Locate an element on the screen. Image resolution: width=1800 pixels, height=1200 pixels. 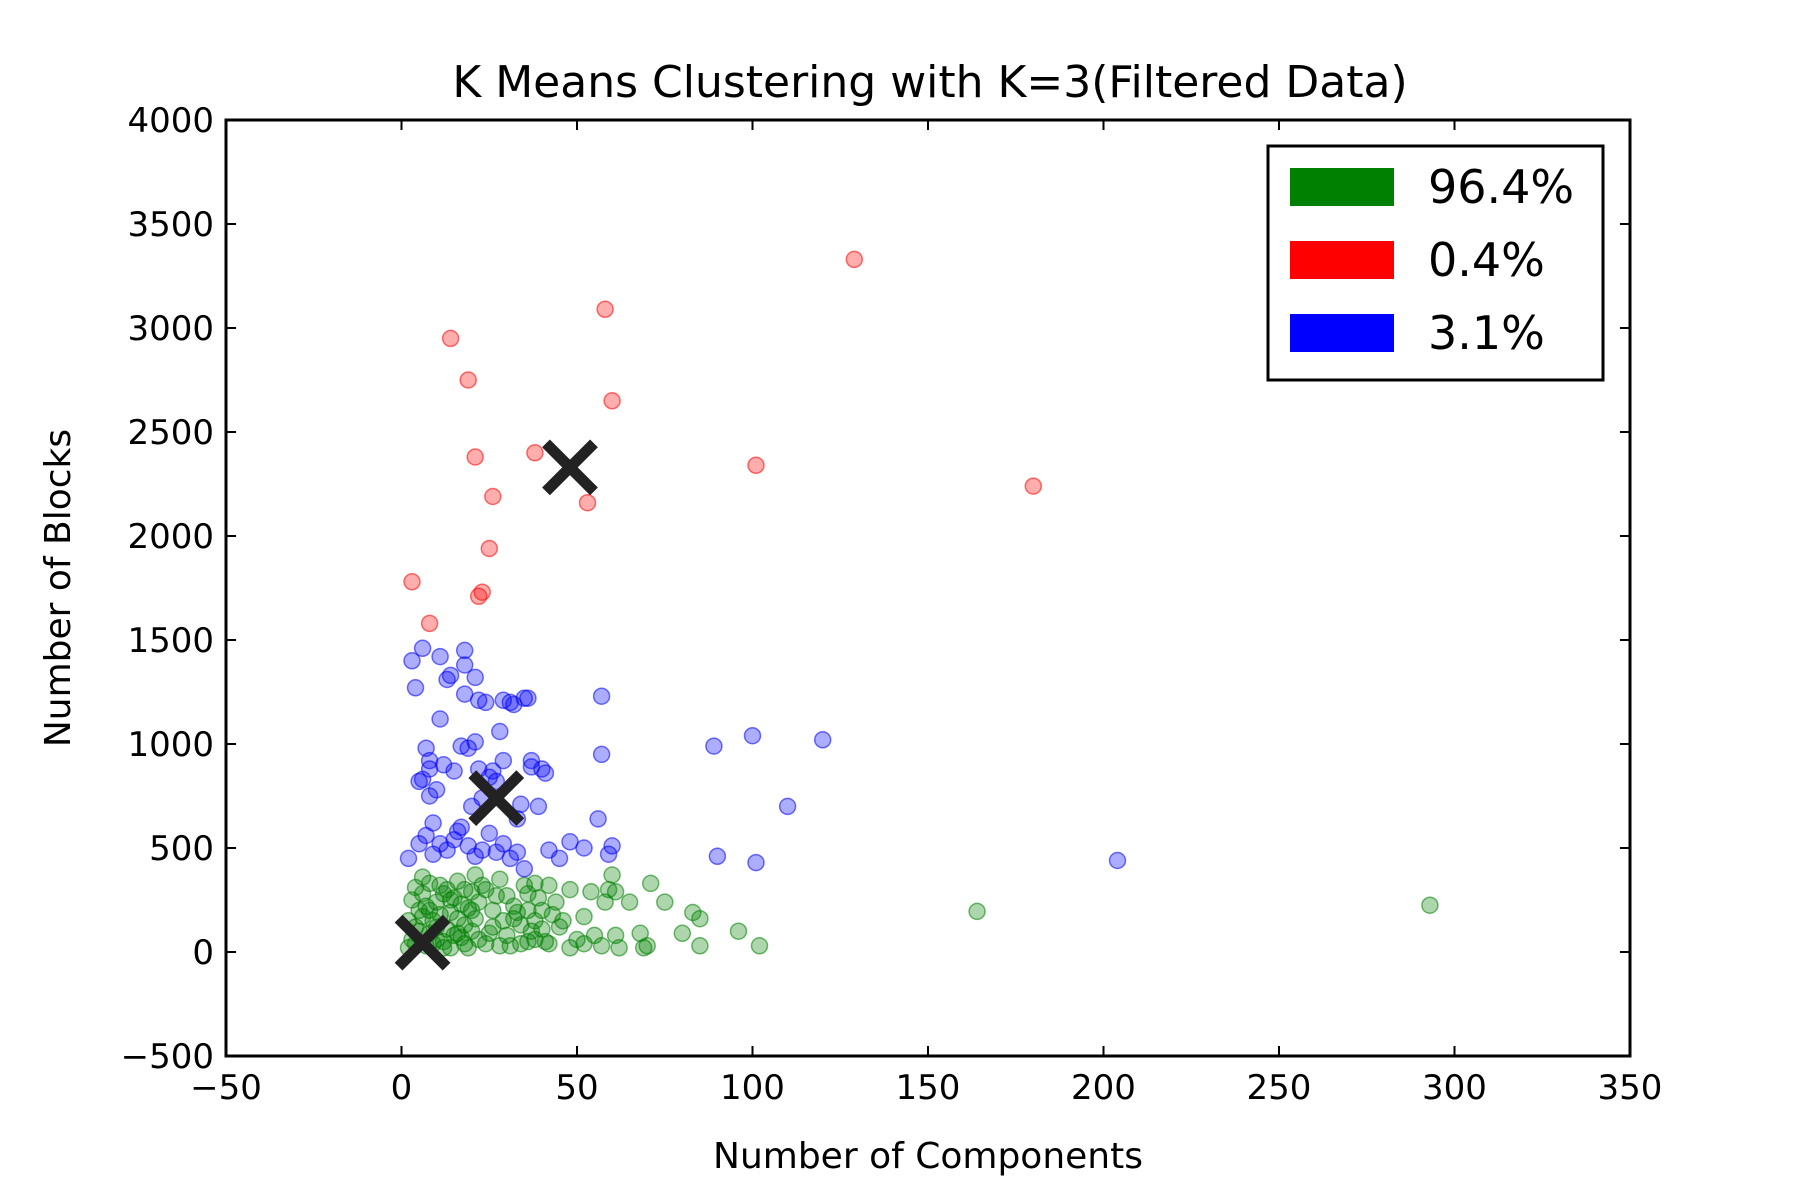
x-tick-label-5: 200 is located at coordinates (1103, 1088).